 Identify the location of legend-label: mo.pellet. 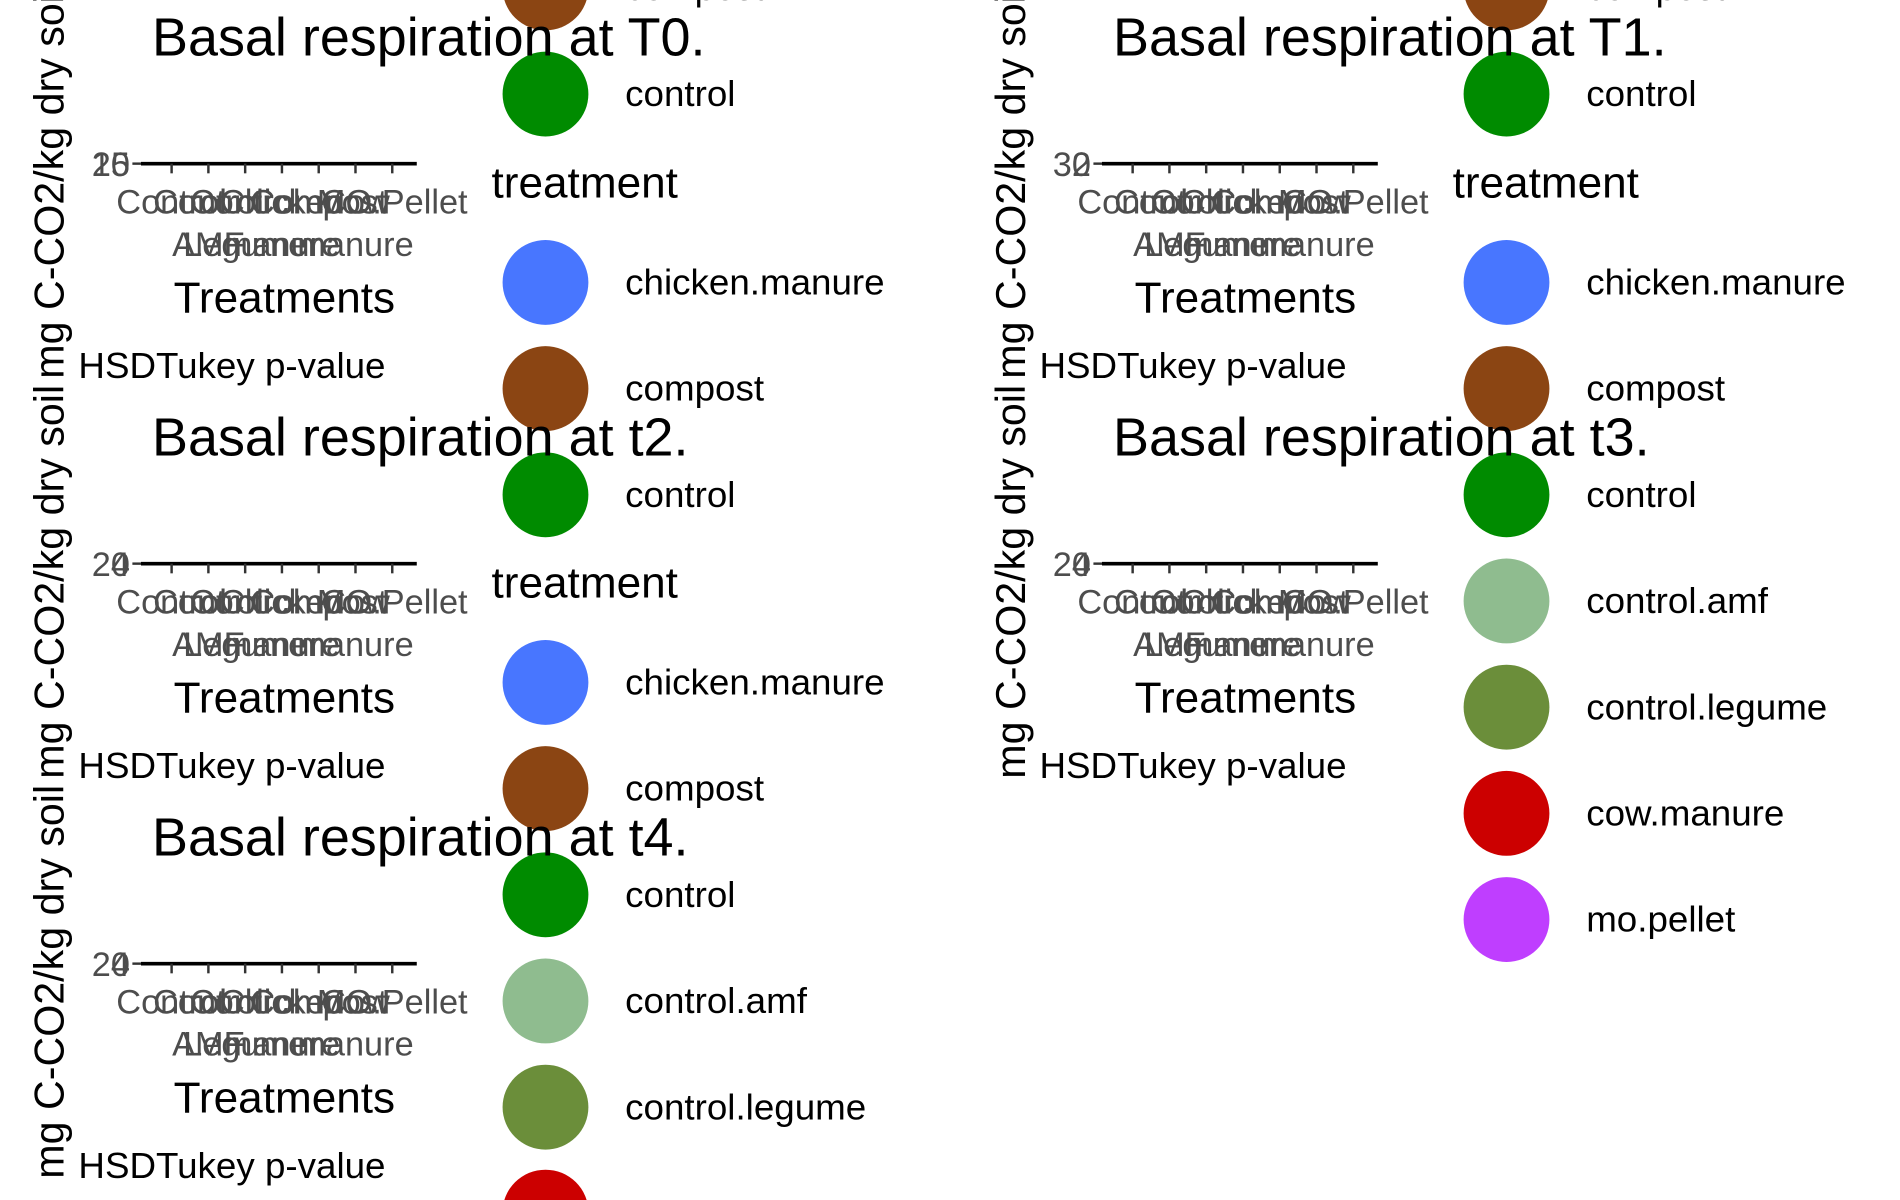
(1660, 919).